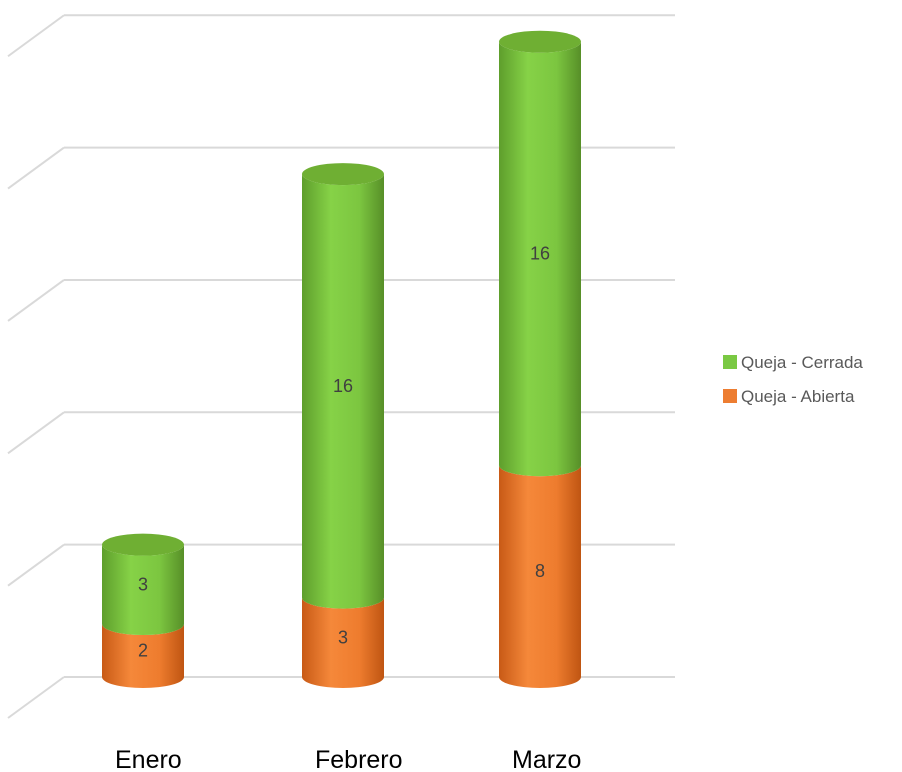 The height and width of the screenshot is (772, 902). I want to click on category-label: Marzo, so click(546, 759).